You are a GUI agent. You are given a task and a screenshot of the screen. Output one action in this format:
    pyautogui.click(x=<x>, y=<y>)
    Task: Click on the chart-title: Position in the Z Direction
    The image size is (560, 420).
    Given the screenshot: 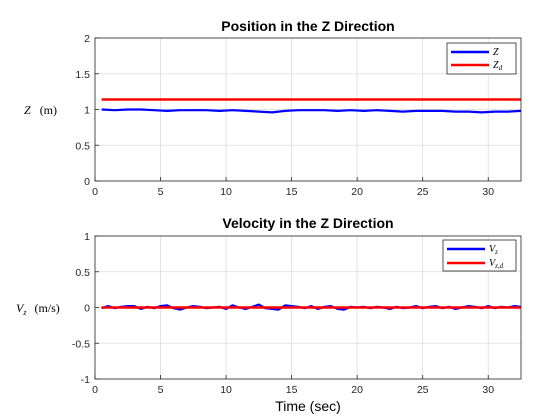 What is the action you would take?
    pyautogui.click(x=307, y=26)
    